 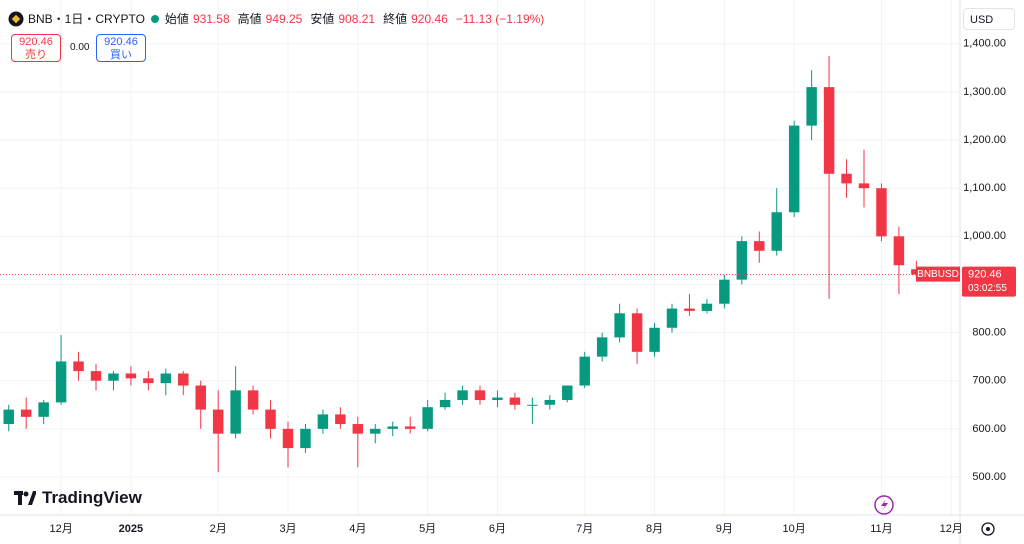 What do you see at coordinates (395, 19) in the screenshot?
I see `close-label: 終値` at bounding box center [395, 19].